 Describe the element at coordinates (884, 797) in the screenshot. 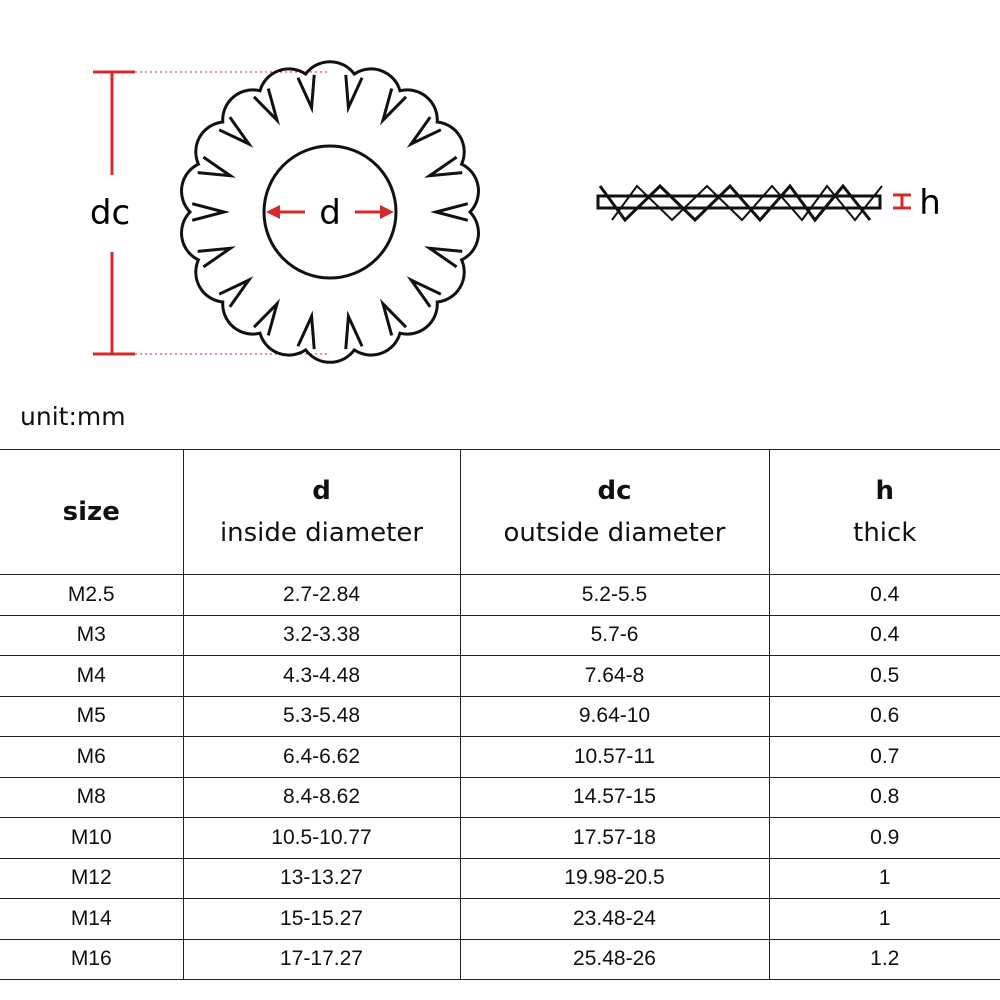

I see `table-cell: 0.8` at that location.